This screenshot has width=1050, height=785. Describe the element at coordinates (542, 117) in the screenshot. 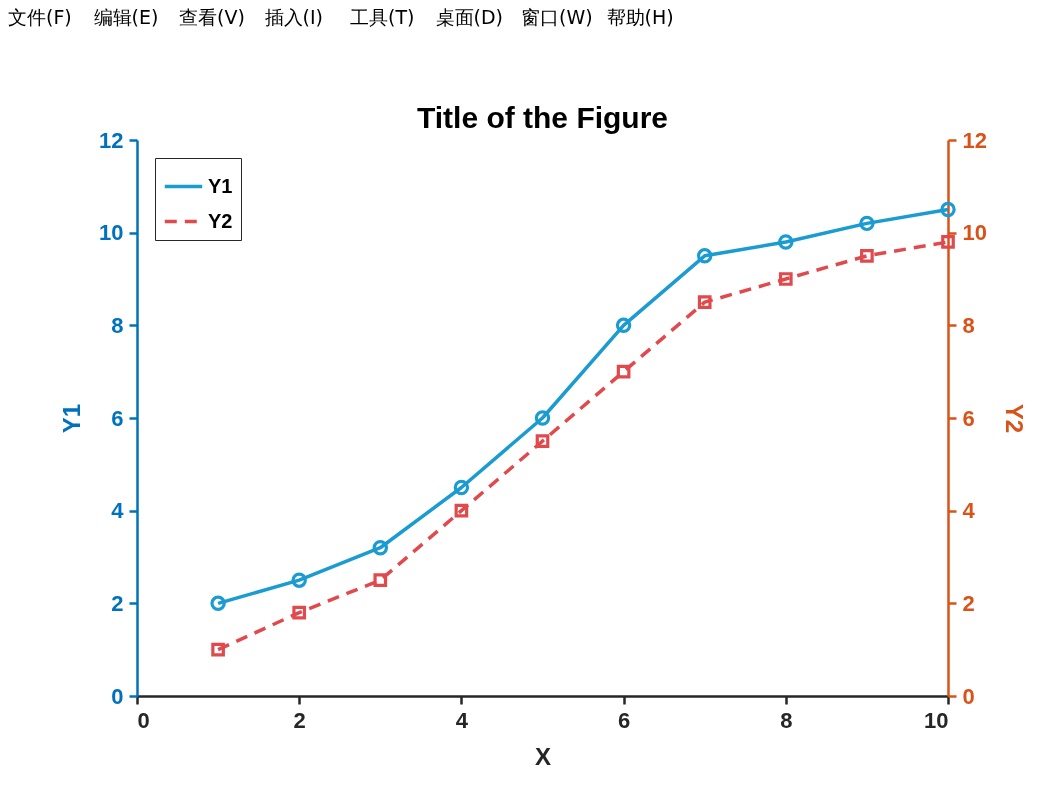

I see `chart-title: Title of the Figure` at that location.